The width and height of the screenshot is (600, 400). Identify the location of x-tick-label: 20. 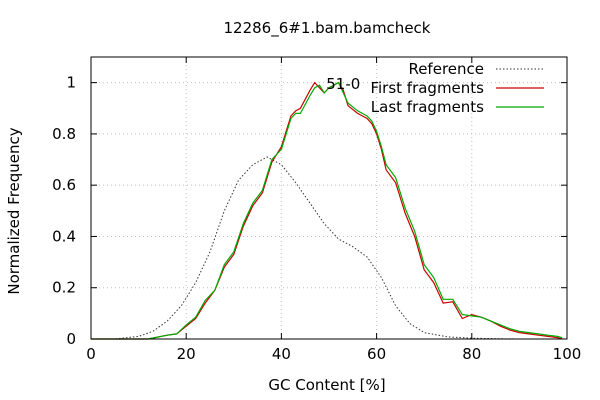
(186, 354).